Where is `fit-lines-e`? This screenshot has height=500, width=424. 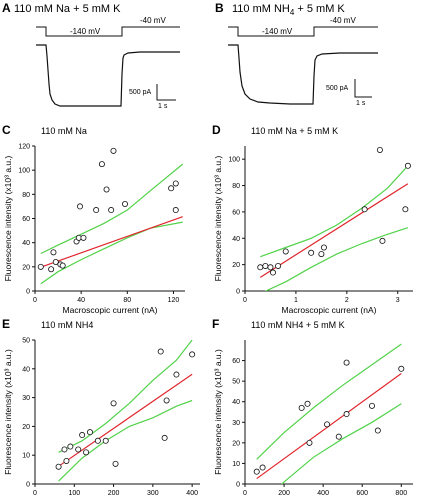
fit-lines-e is located at coordinates (125, 411).